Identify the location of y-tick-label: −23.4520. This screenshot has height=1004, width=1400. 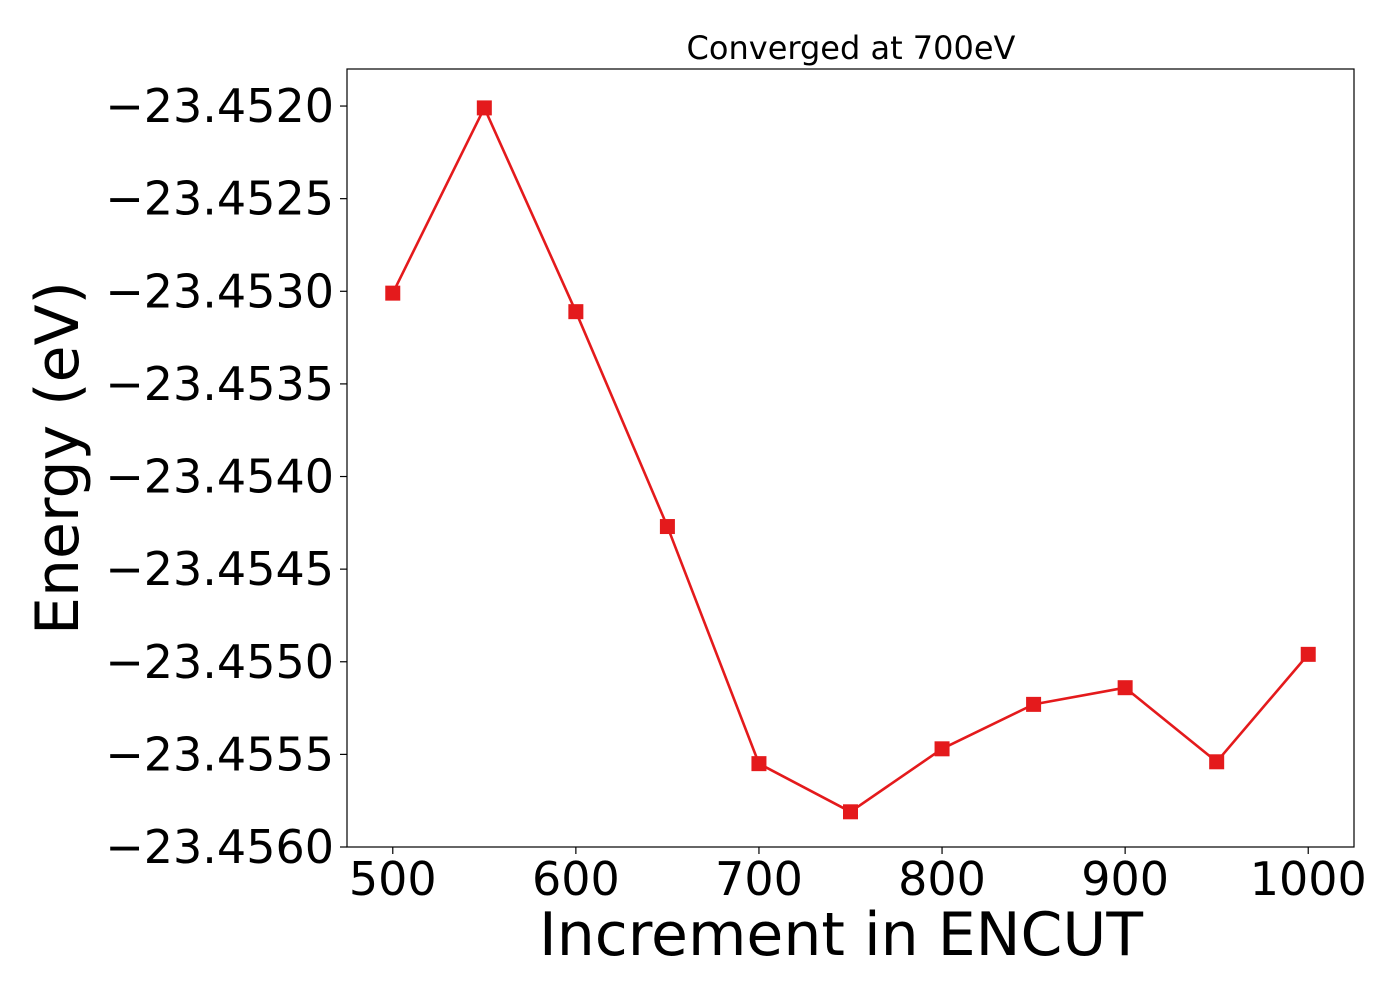
(219, 106).